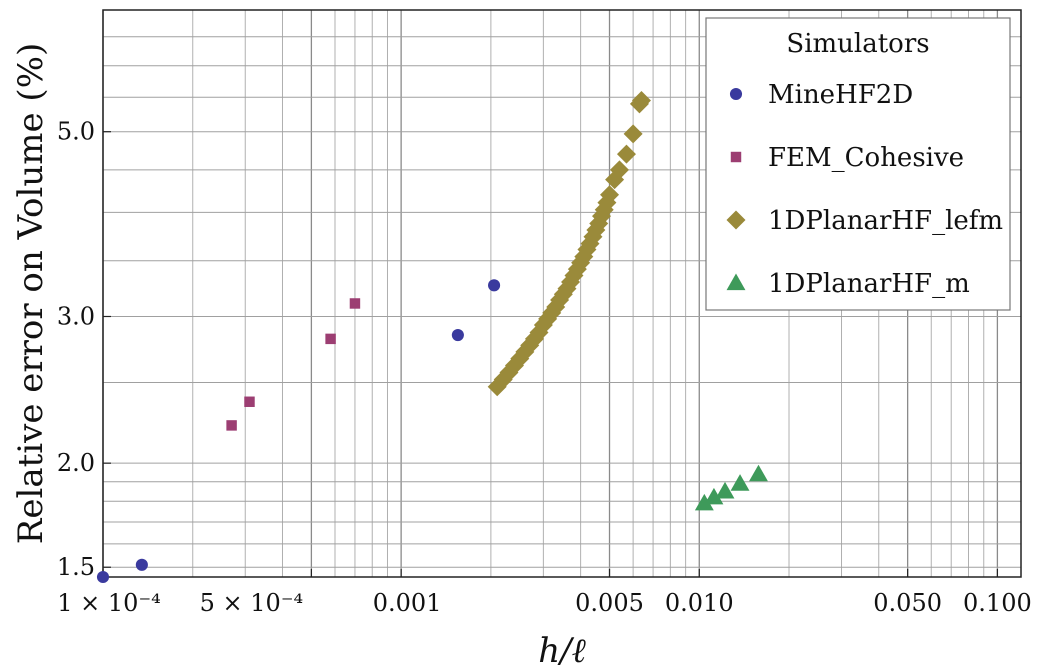  What do you see at coordinates (997, 603) in the screenshot?
I see `x-tick-label: 0.100` at bounding box center [997, 603].